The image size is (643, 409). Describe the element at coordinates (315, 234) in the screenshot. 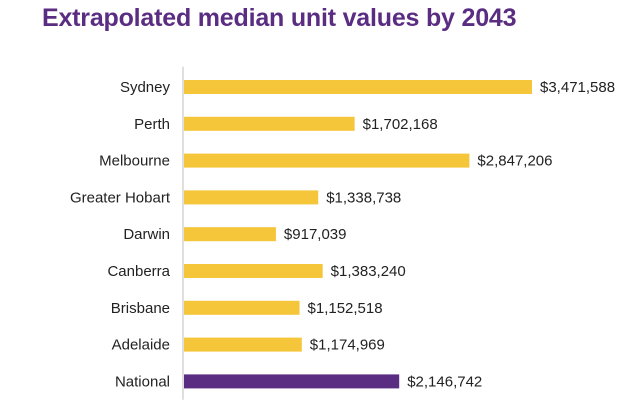

I see `value-label-darwin: $917,039` at that location.